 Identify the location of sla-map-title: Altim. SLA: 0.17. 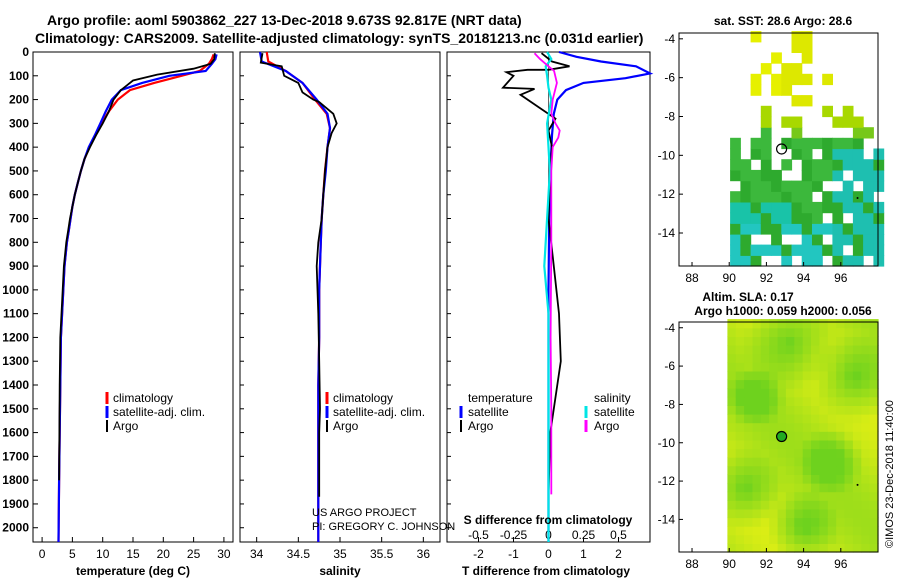
(748, 297).